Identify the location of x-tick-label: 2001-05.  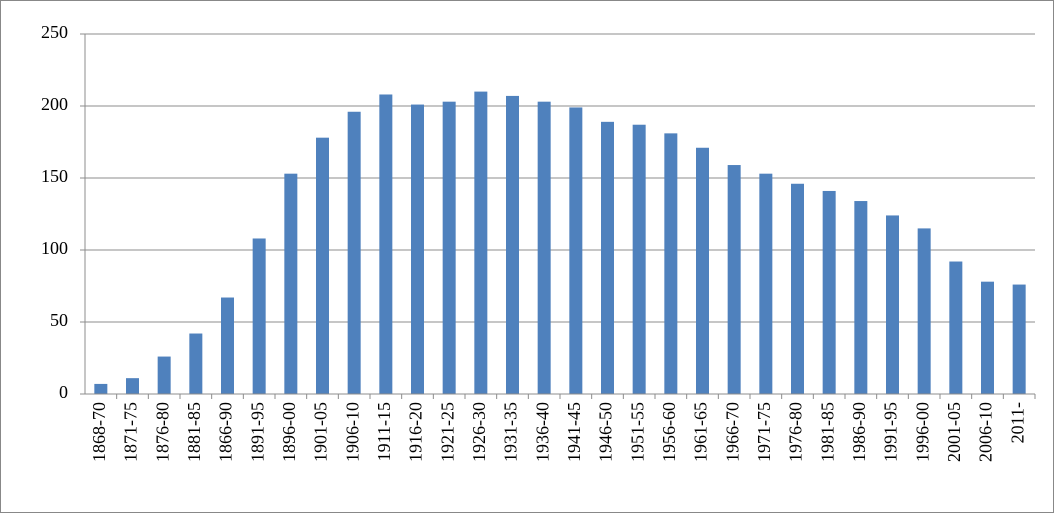
(954, 432).